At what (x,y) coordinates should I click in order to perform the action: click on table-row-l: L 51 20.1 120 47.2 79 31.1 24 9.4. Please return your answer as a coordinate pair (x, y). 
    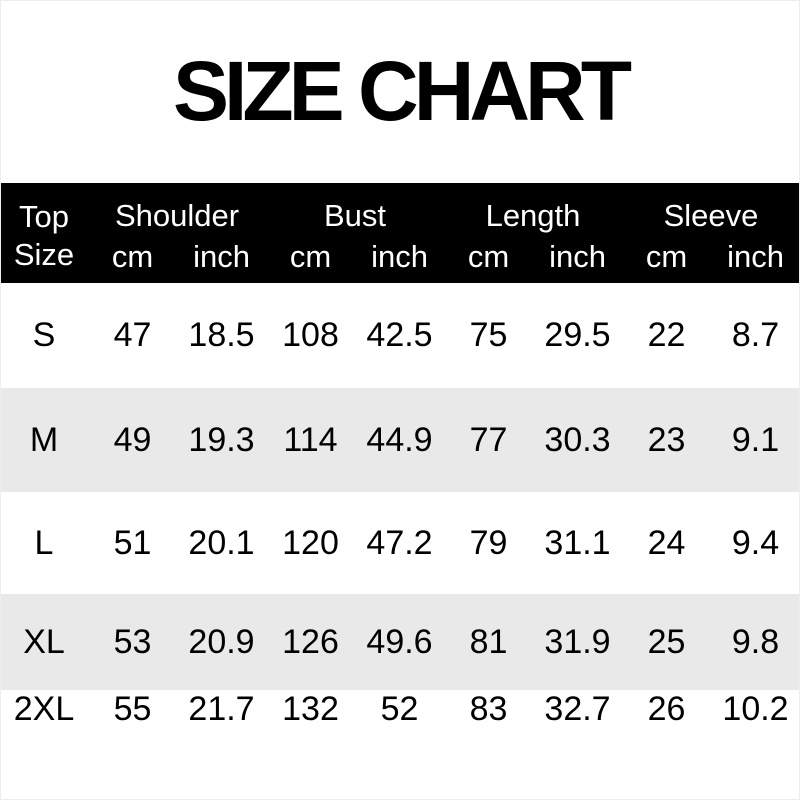
    Looking at the image, I should click on (400, 543).